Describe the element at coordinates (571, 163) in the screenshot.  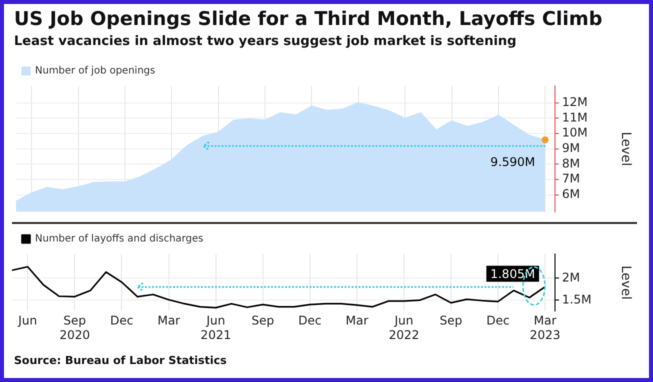
I see `y-tick-label: 8M` at that location.